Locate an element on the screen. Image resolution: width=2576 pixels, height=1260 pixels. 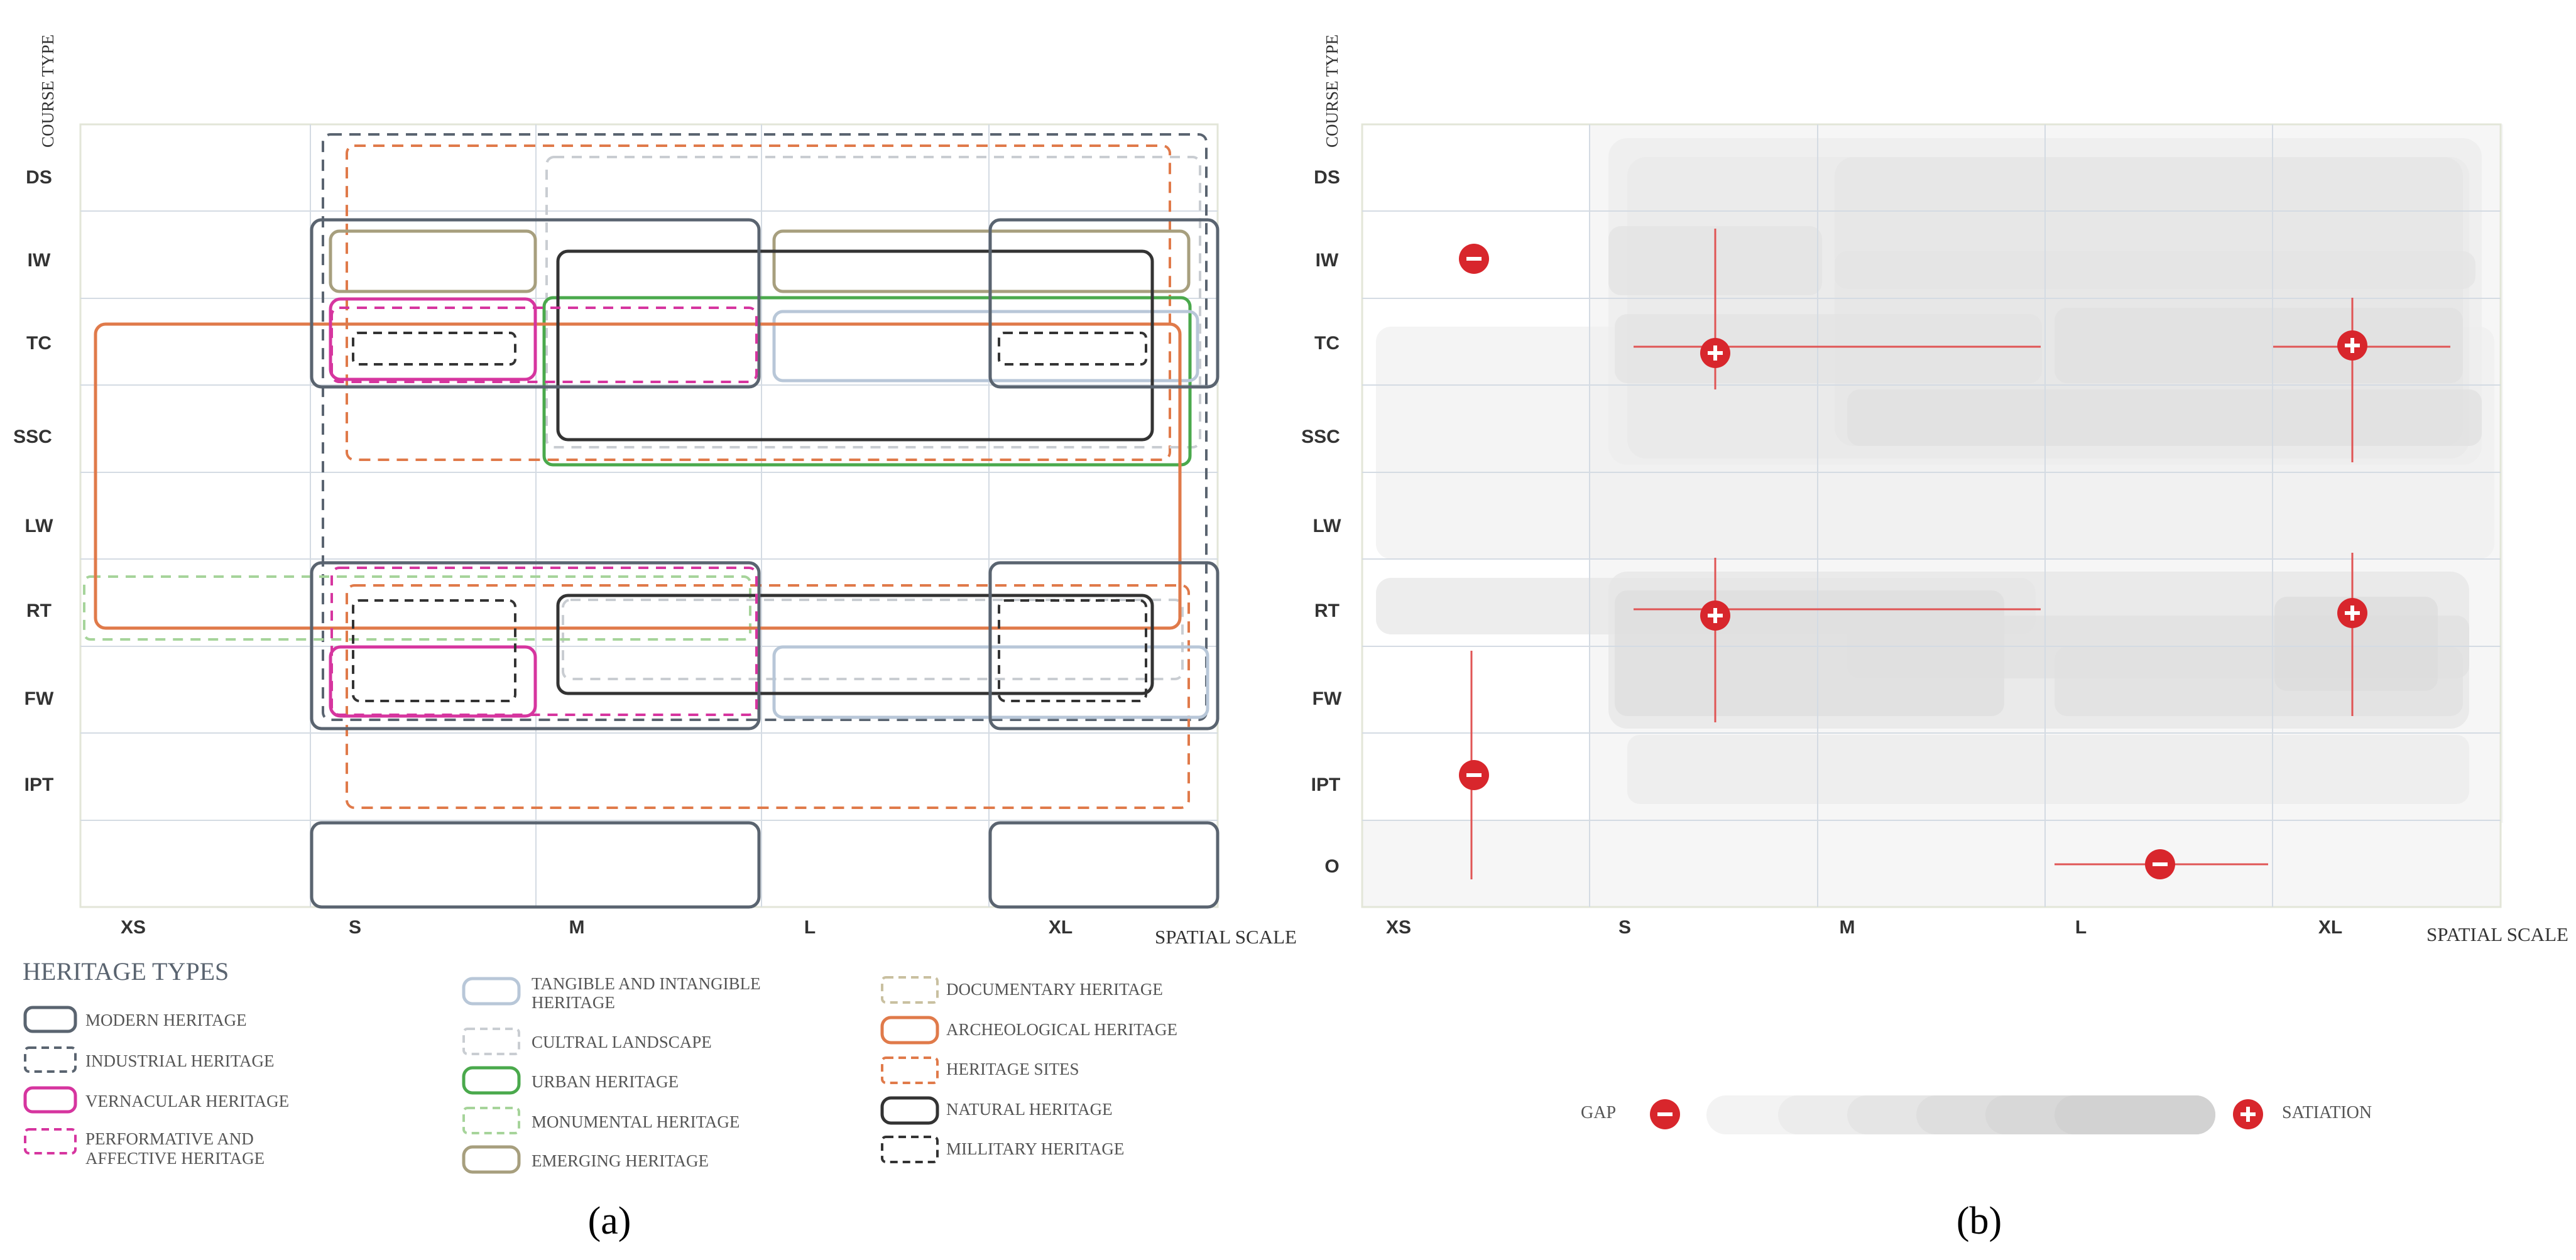
legend-label: NATURAL HERITAGE is located at coordinates (1029, 1109).